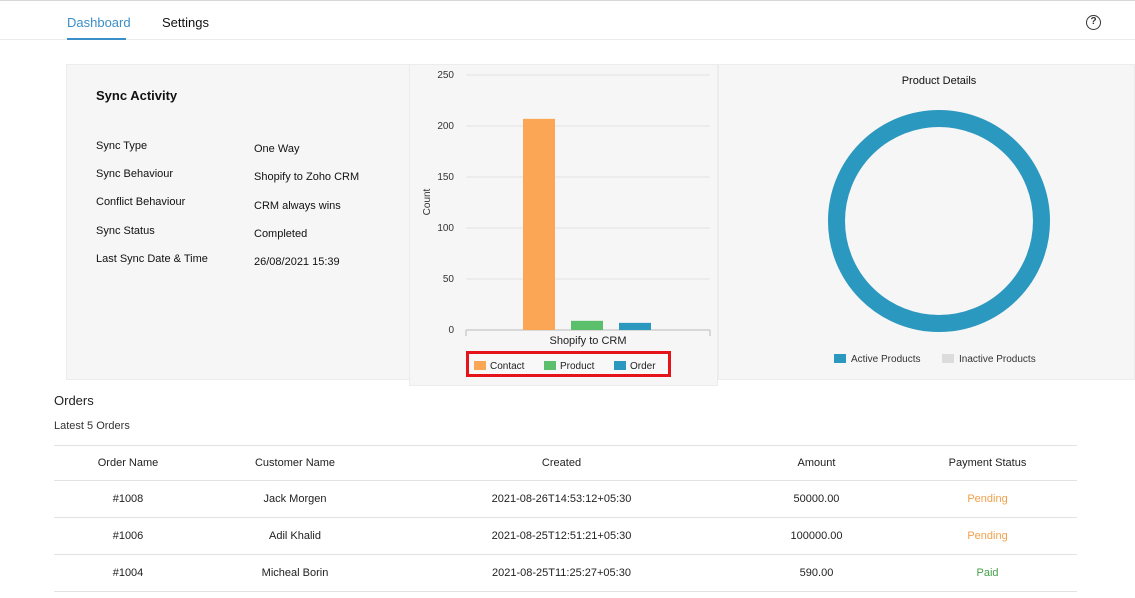 This screenshot has width=1135, height=598. I want to click on tab-dashboard: Dashboard, so click(99, 27).